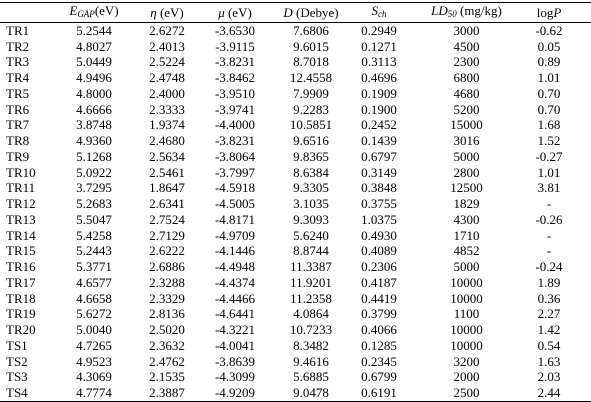 This screenshot has height=402, width=591. I want to click on cell: 9.4616, so click(311, 361).